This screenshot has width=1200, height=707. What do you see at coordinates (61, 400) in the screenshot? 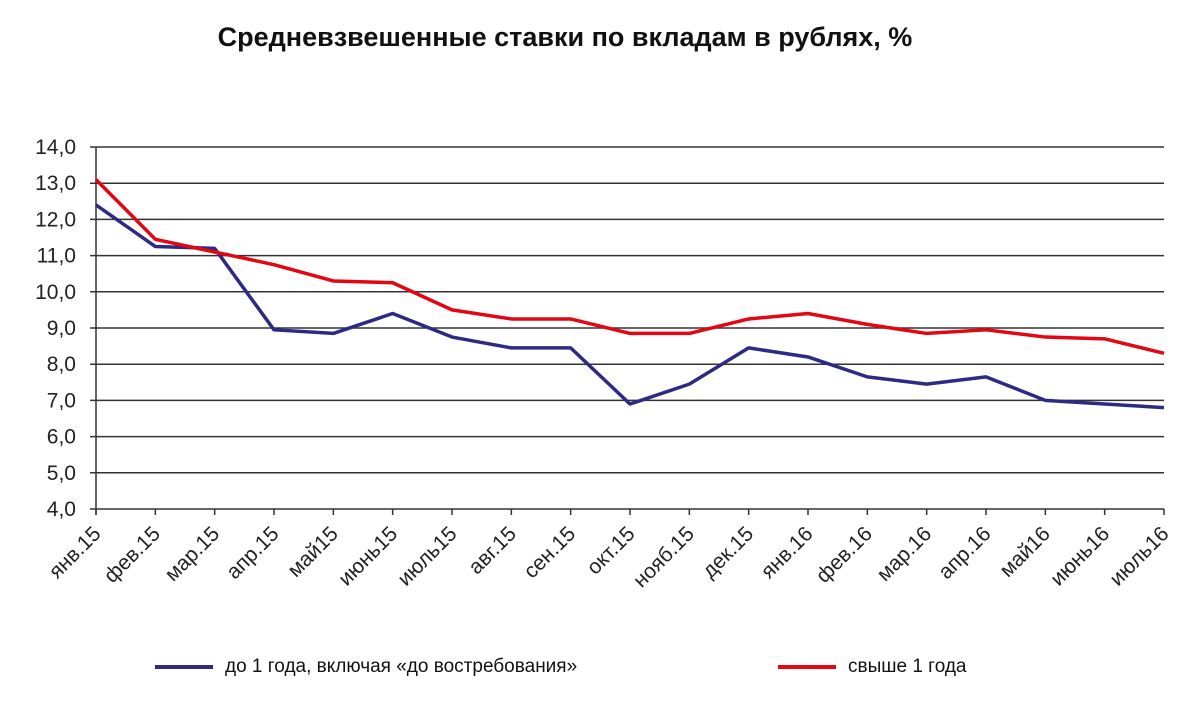
I see `y-tick-label: 7,0` at bounding box center [61, 400].